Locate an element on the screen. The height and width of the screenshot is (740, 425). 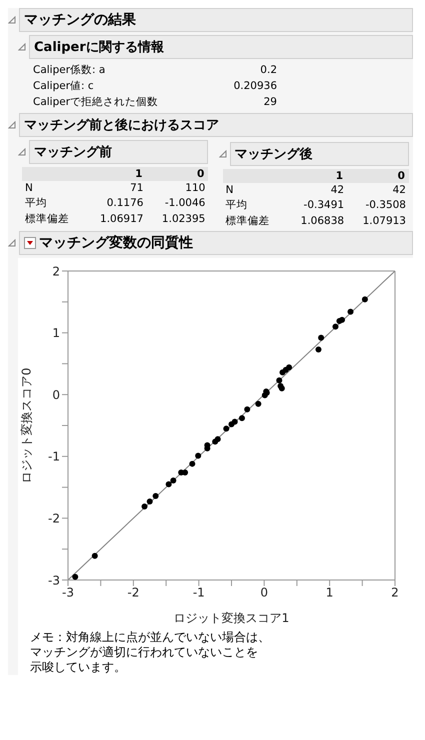
text: マッチングの結果 is located at coordinates (80, 20).